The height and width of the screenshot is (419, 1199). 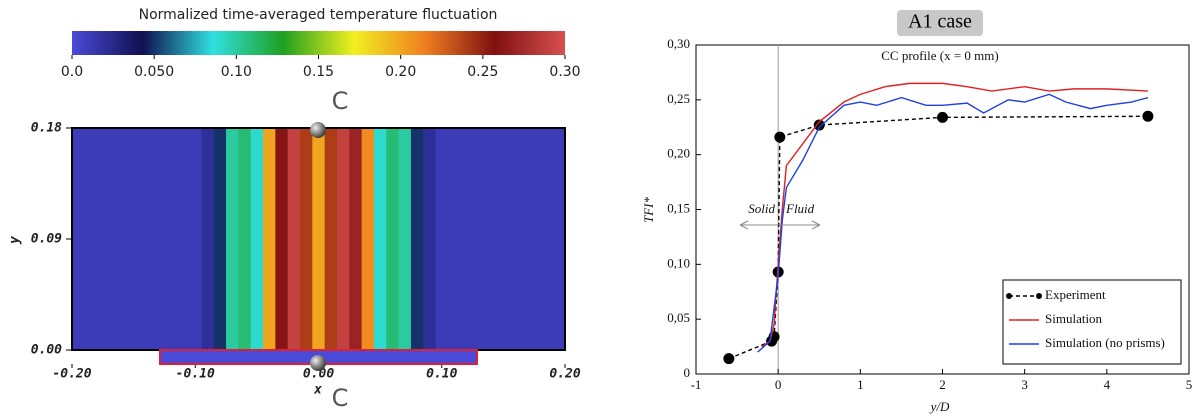 What do you see at coordinates (340, 398) in the screenshot?
I see `profile-label: C` at bounding box center [340, 398].